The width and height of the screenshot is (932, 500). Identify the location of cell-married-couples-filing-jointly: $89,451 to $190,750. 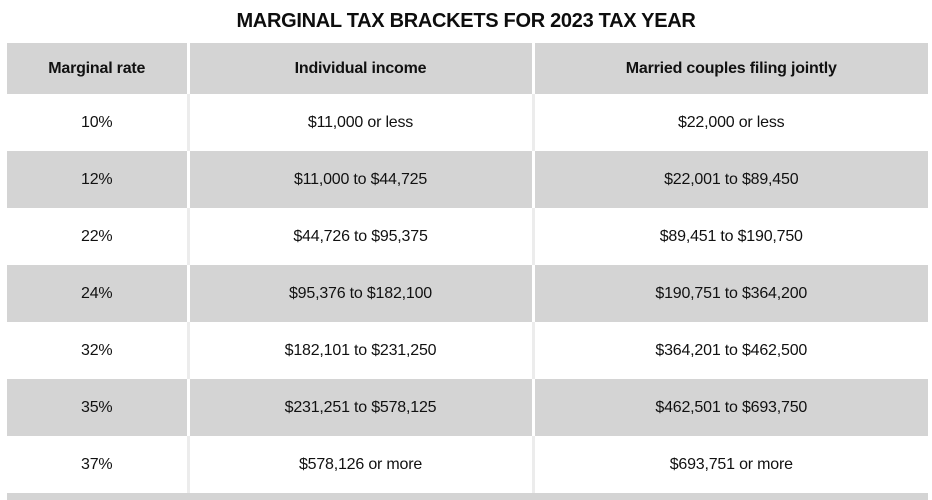
(729, 236).